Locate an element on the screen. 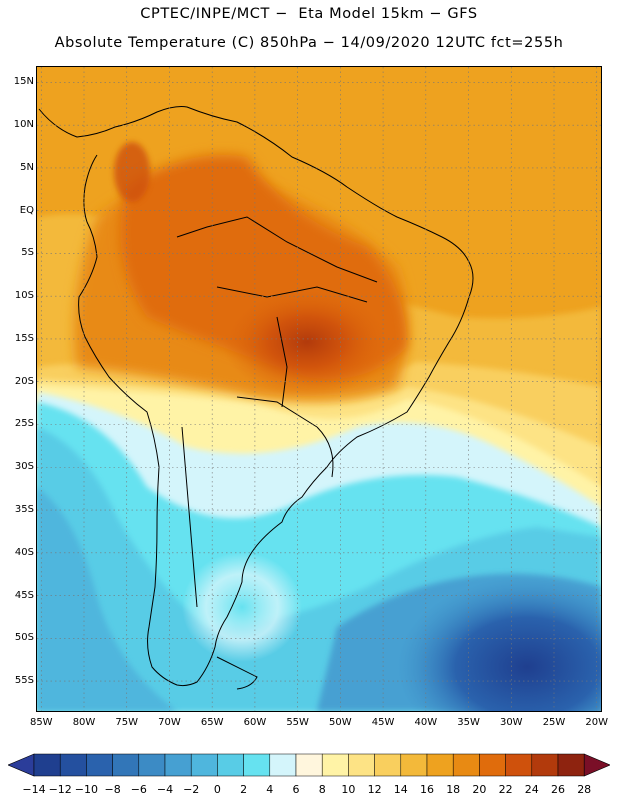  lat-label-15S: 15S is located at coordinates (24, 338).